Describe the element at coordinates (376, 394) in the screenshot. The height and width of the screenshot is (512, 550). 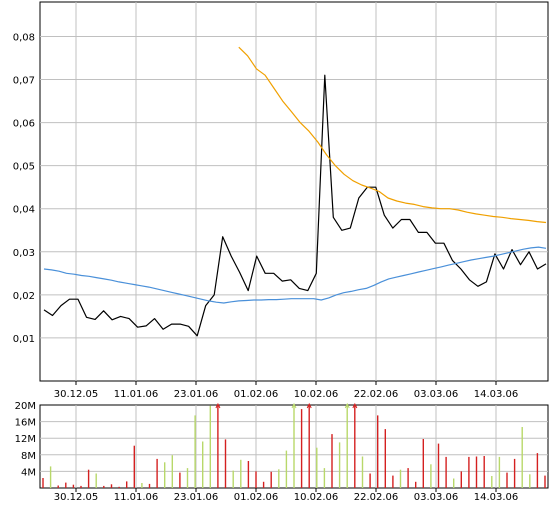
I see `price-x-tick-label: 22.02.06` at that location.